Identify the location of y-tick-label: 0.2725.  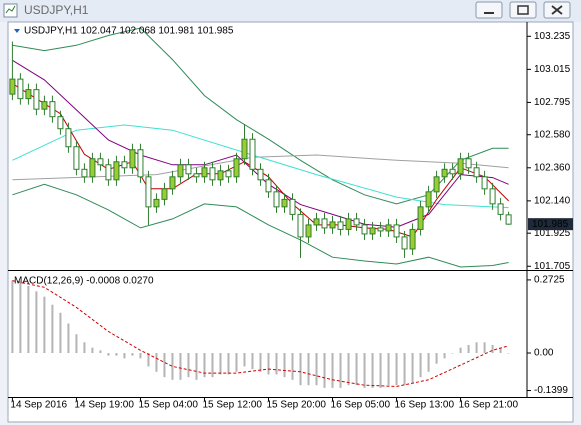
(549, 280).